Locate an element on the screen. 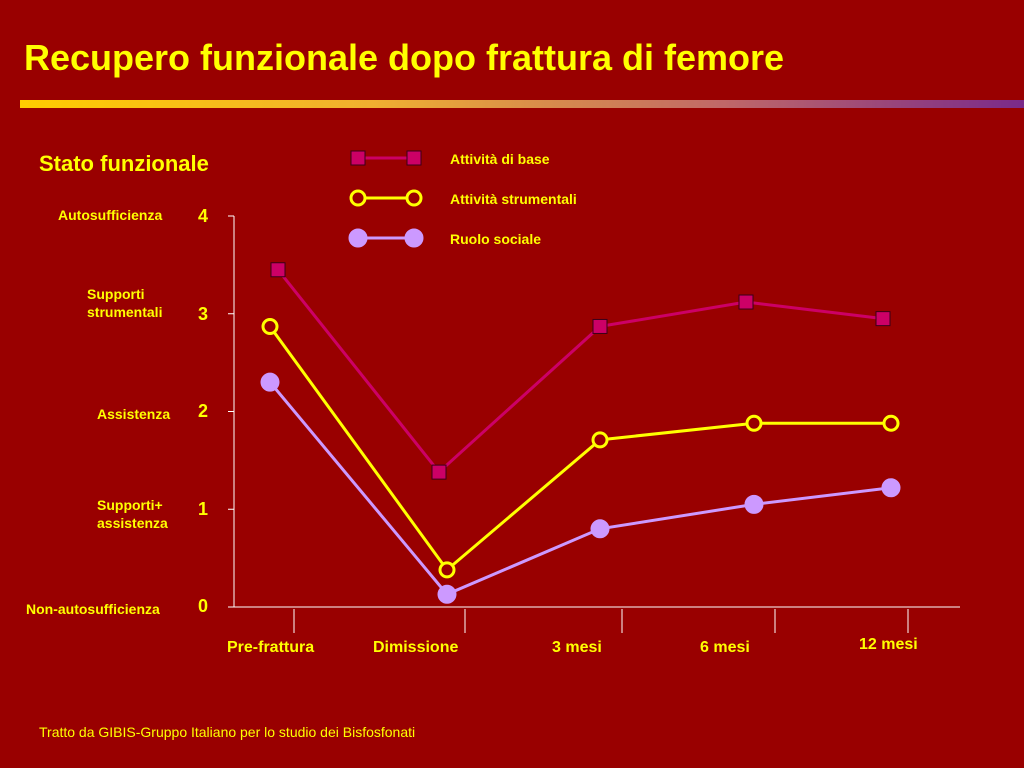 The image size is (1024, 768). y-level-label-0: Non-autosufficienza is located at coordinates (93, 609).